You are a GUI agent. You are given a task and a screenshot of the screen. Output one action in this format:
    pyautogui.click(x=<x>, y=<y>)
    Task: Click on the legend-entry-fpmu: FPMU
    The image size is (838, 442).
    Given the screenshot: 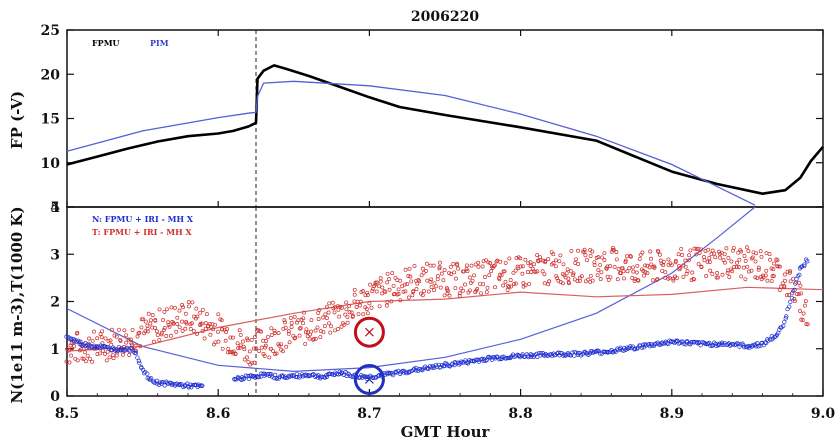 What is the action you would take?
    pyautogui.click(x=106, y=43)
    